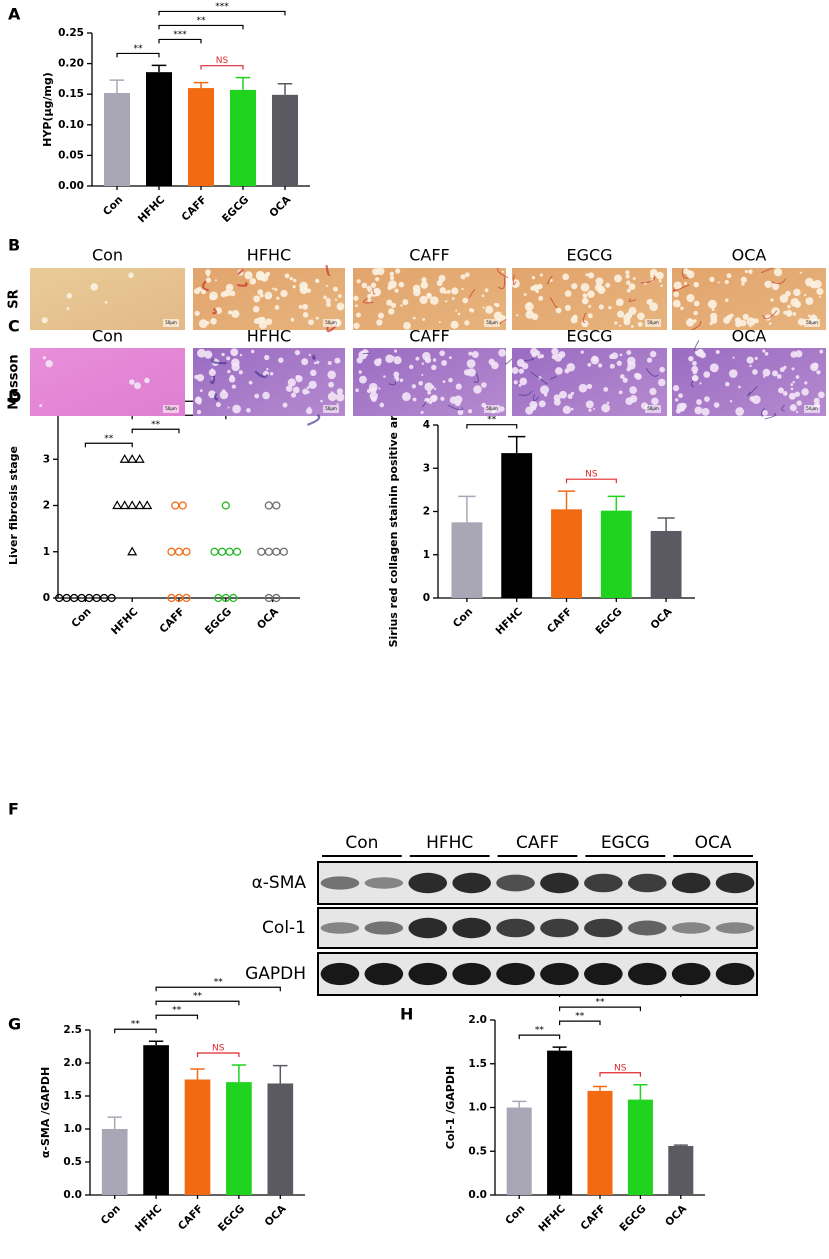 Image resolution: width=829 pixels, height=1259 pixels. Describe the element at coordinates (171, 322) in the screenshot. I see `scale-bar-label: 50μm` at that location.